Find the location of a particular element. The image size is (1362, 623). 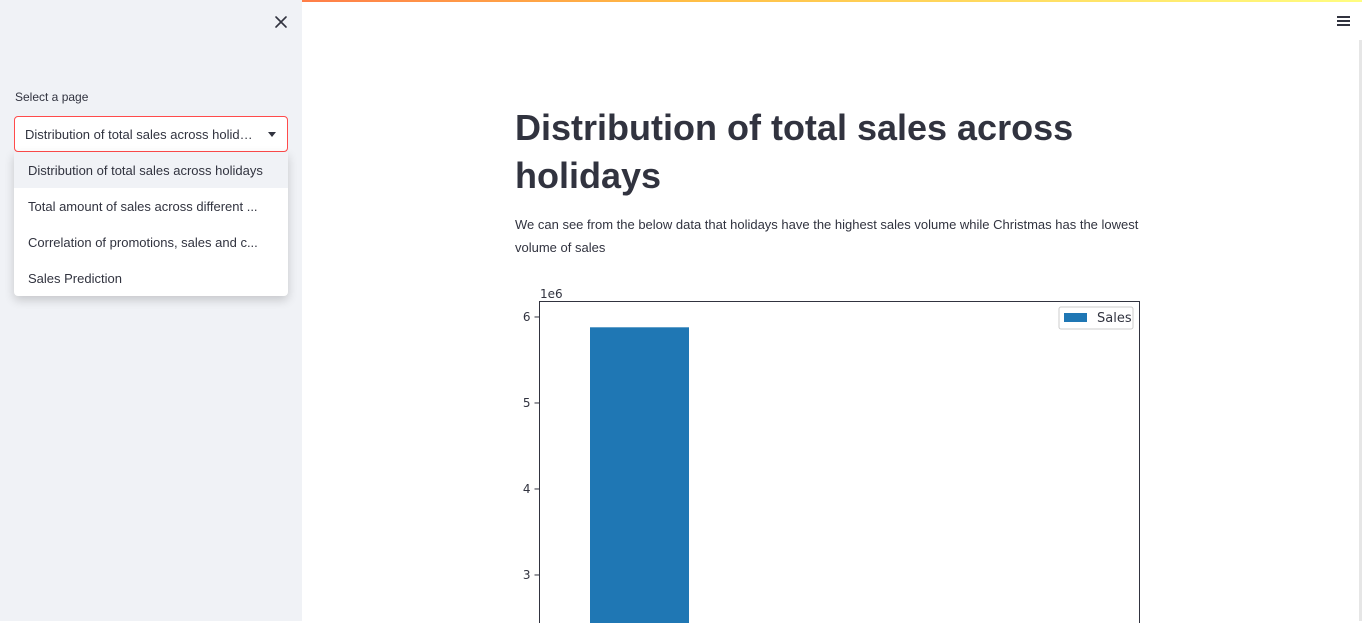

chart-legend: Sales is located at coordinates (1096, 318).